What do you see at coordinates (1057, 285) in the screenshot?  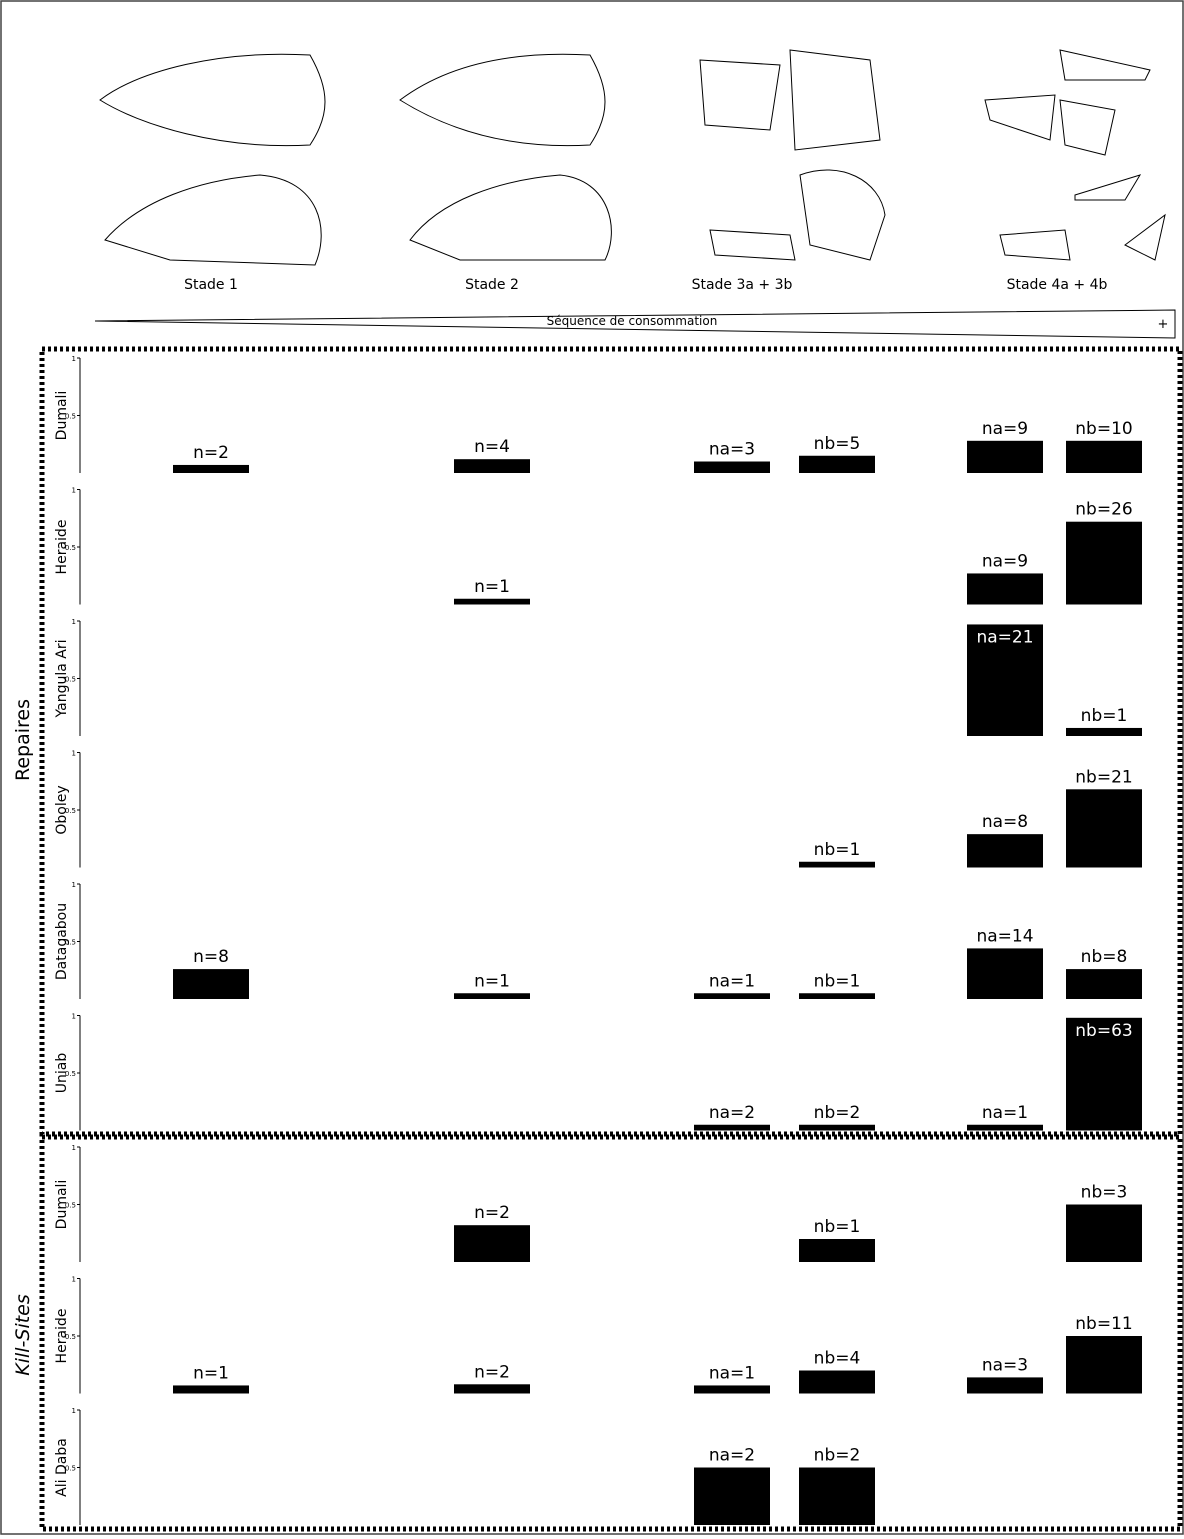 I see `stage-label: Stade 4a + 4b` at bounding box center [1057, 285].